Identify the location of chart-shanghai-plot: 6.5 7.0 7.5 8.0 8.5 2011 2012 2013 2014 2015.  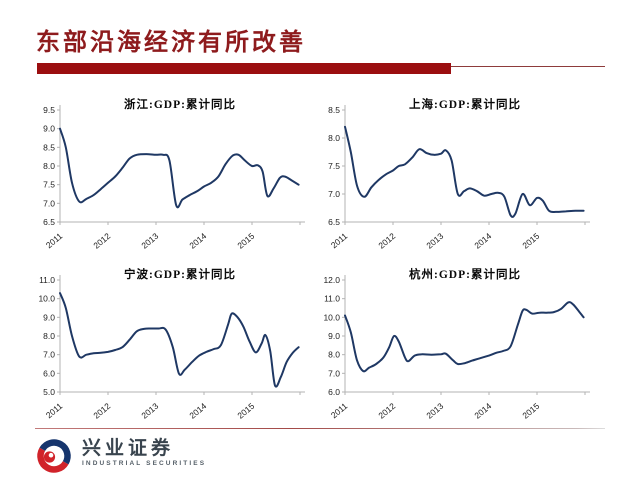
(459, 178).